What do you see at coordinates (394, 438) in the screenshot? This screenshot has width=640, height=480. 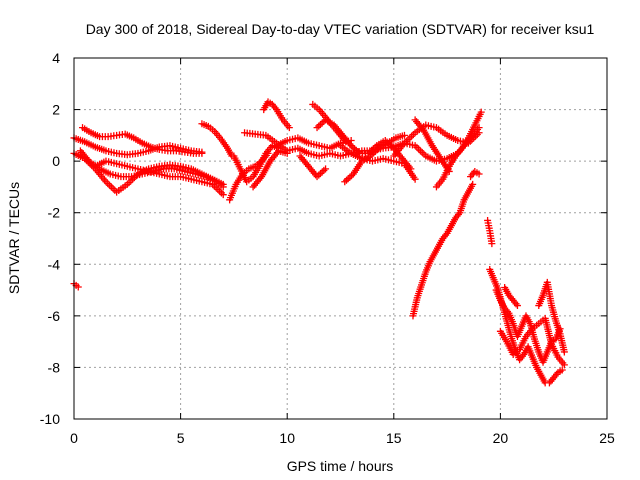 I see `x-tick-label: 15` at bounding box center [394, 438].